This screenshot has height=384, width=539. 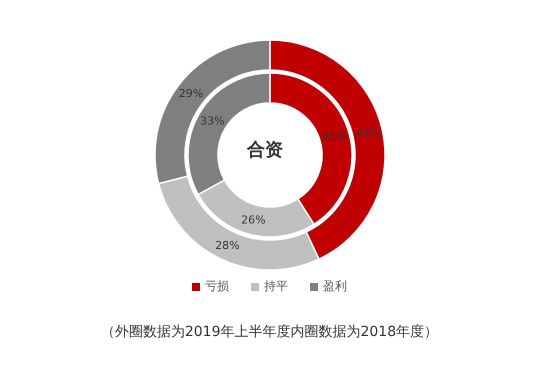 I want to click on data-label: 41%, so click(x=334, y=136).